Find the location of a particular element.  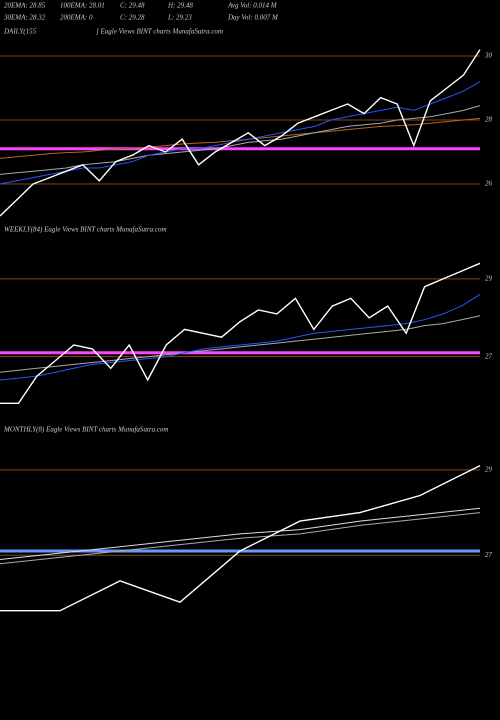

header-stat: 100EMA: 28.01 is located at coordinates (82, 6).